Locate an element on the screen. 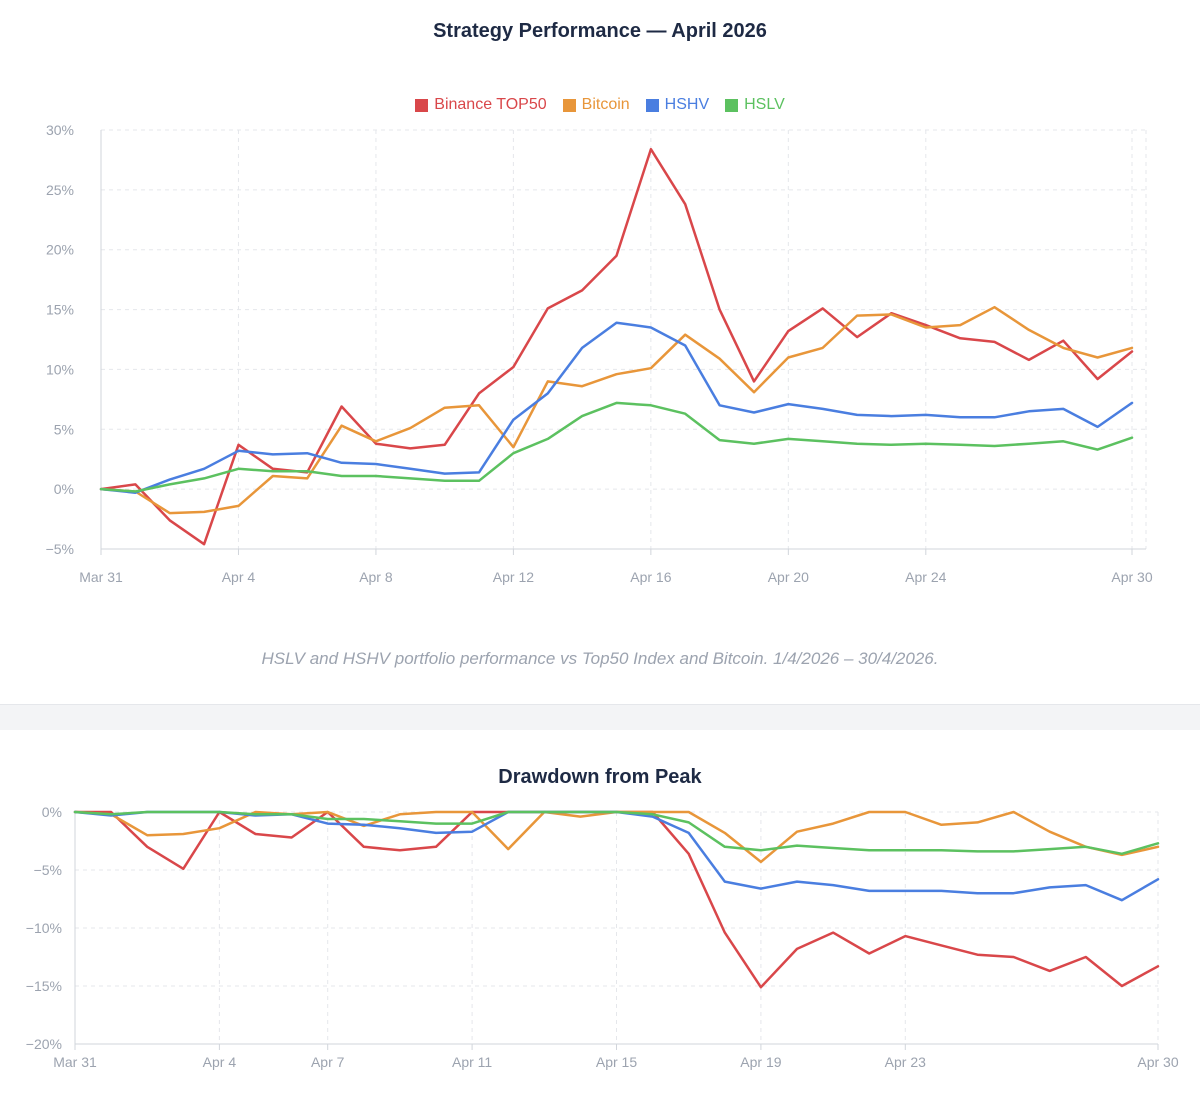  x-tick-label: Apr 20 is located at coordinates (788, 577).